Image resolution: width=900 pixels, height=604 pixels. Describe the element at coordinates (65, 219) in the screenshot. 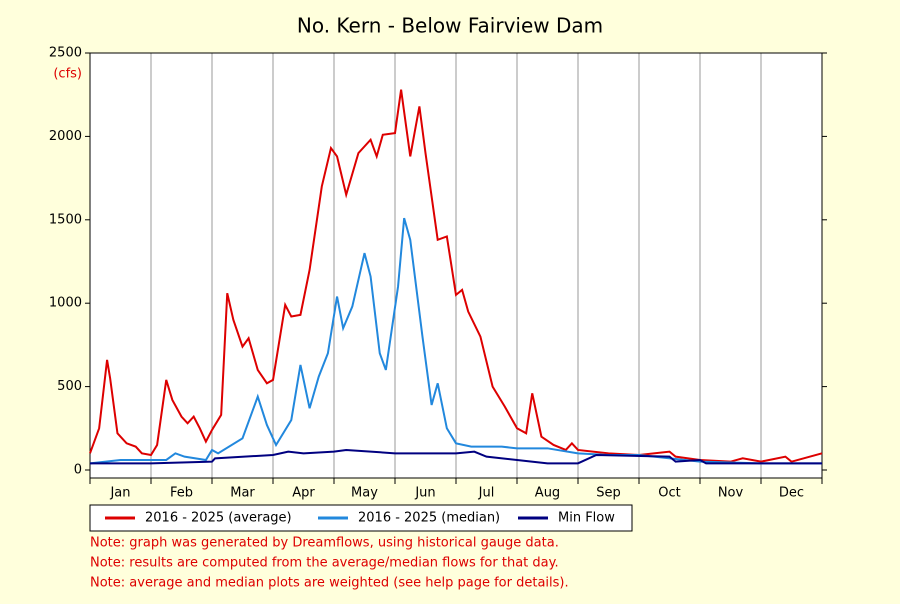

I see `y-tick-label: 1500` at that location.